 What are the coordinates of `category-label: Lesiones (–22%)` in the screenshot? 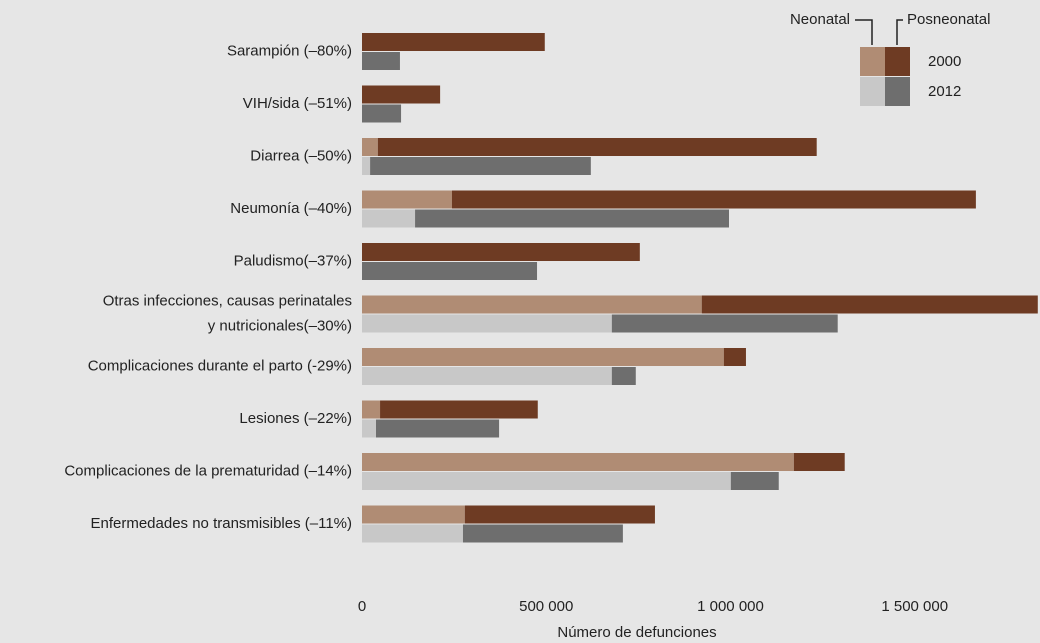 It's located at (295, 418).